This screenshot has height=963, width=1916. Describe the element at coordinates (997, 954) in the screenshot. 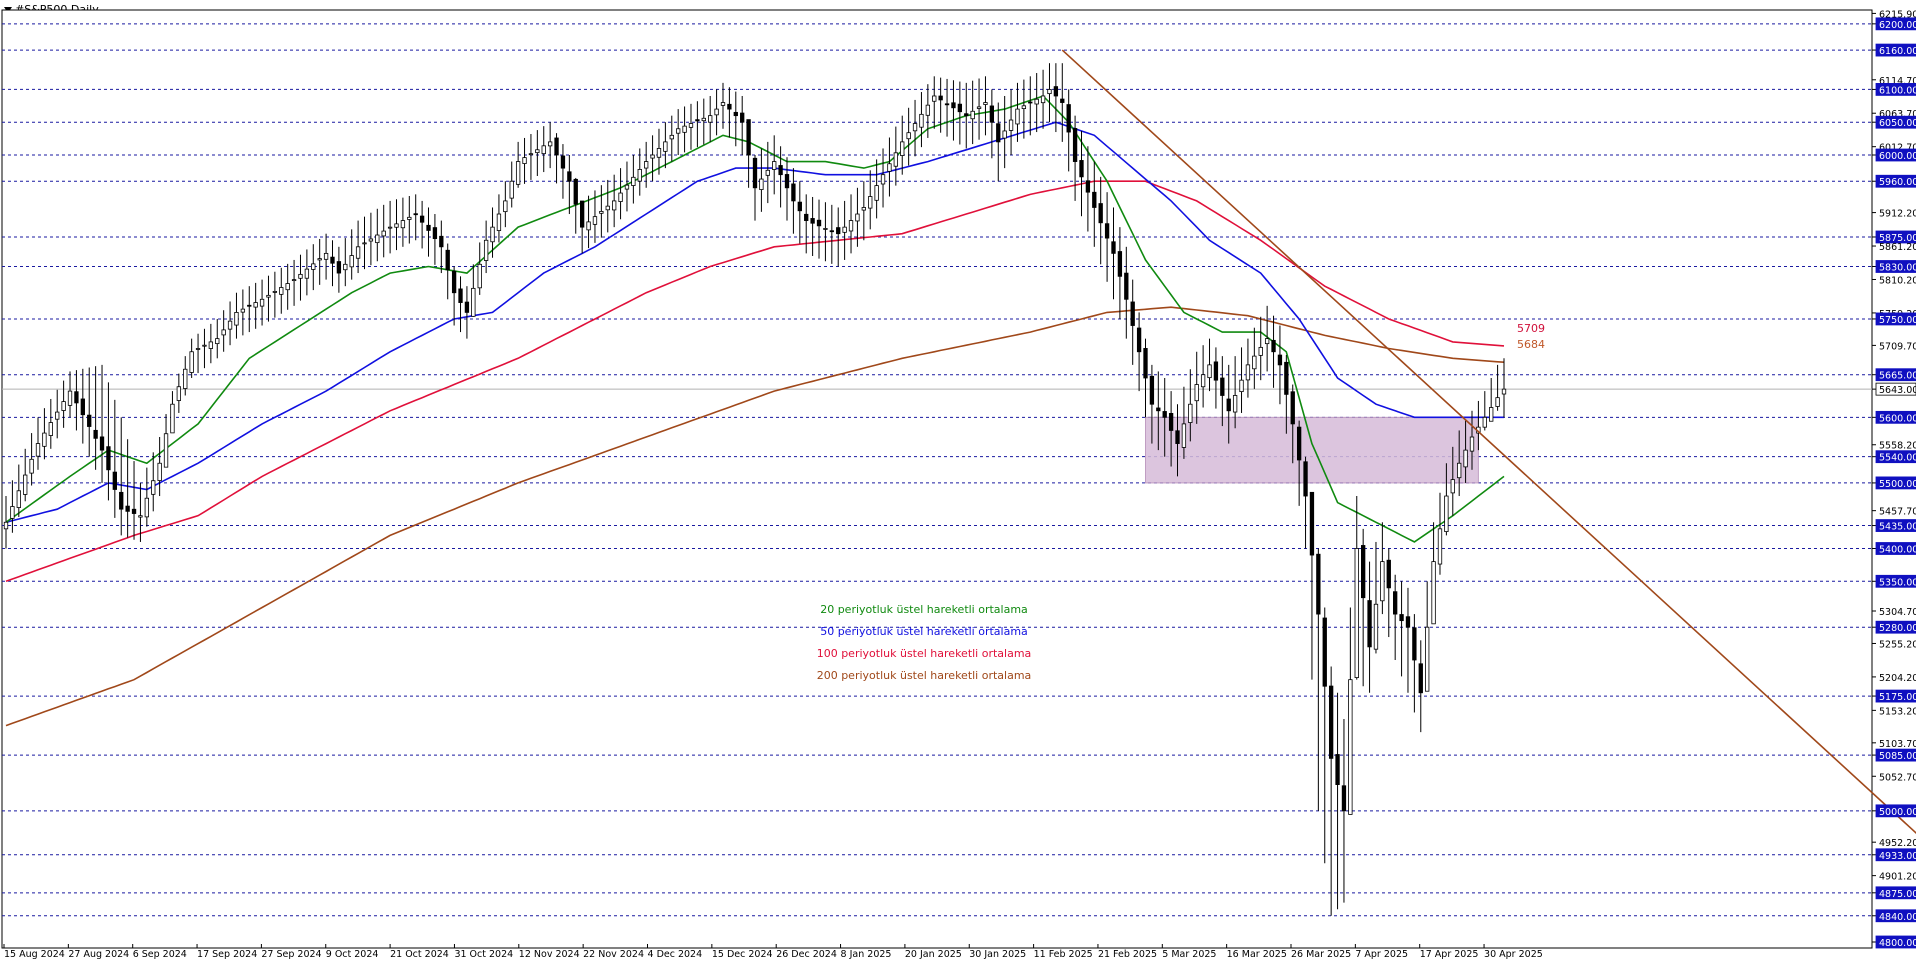

I see `time-axis-label: 30 Jan 2025` at that location.